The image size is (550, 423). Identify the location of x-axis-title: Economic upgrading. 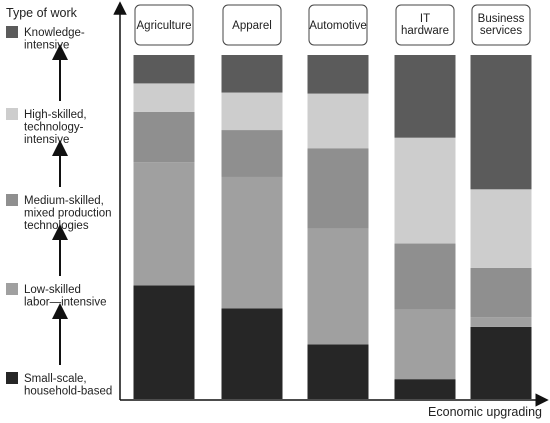
(485, 412).